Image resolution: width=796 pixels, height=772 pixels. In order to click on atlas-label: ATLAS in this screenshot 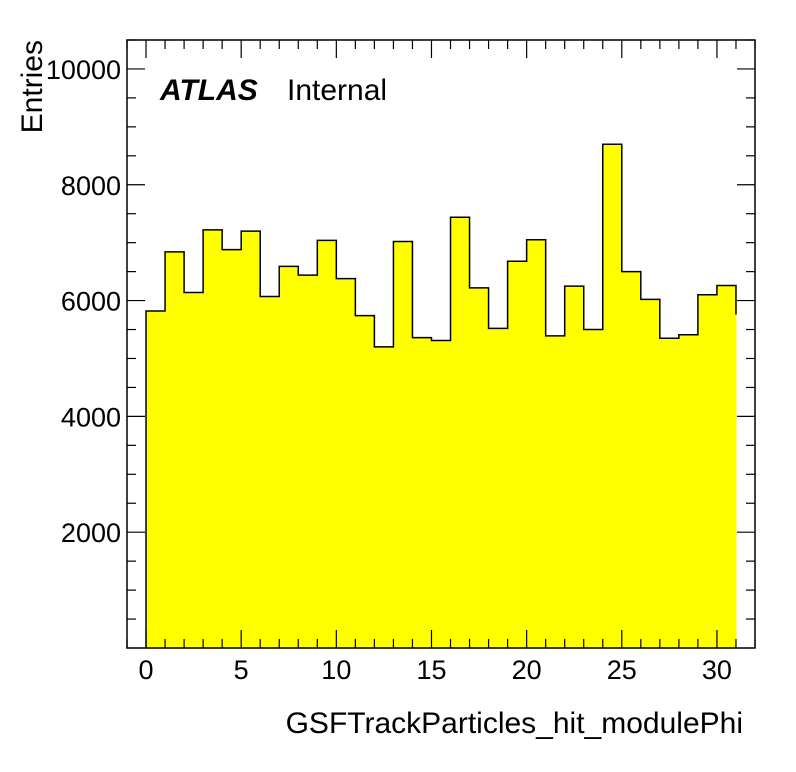, I will do `click(208, 90)`.